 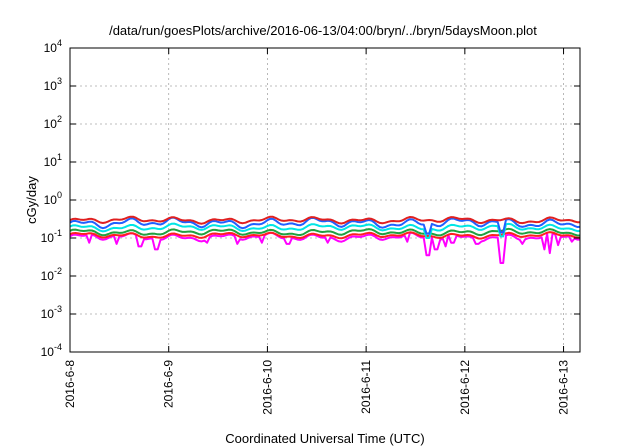 I want to click on y-tick-label: 10⁻⁴, so click(x=51, y=350).